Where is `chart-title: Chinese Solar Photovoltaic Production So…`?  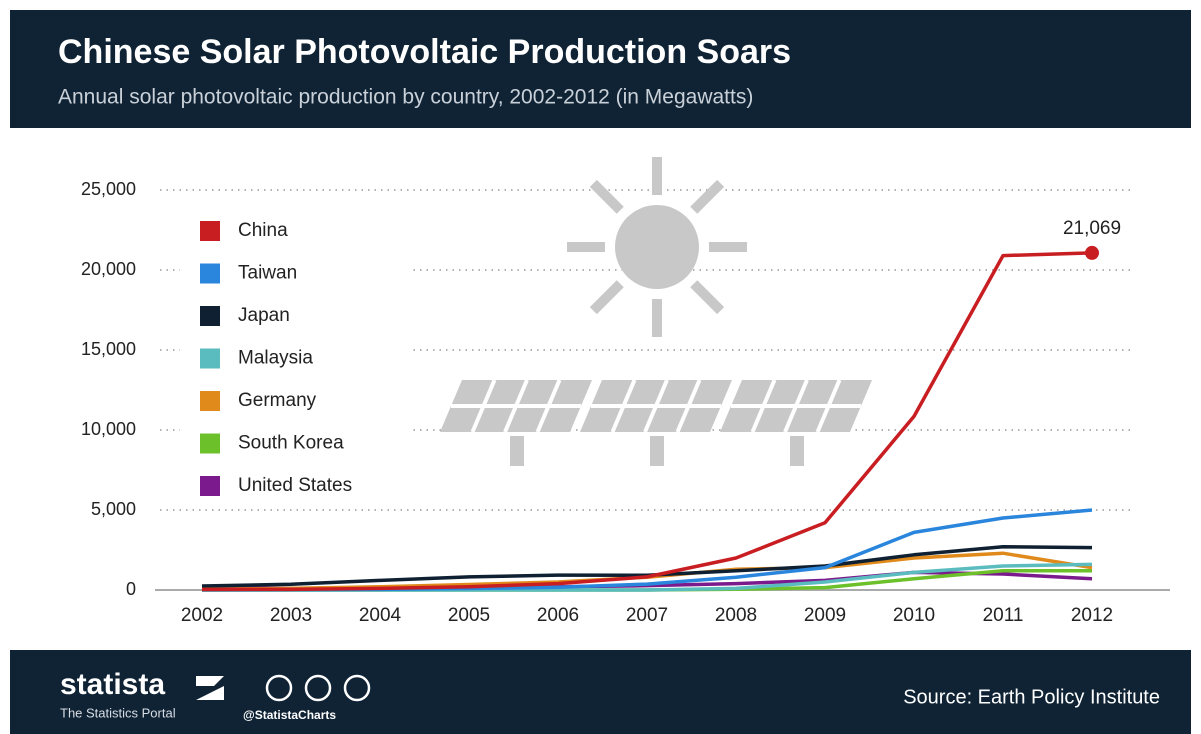 chart-title: Chinese Solar Photovoltaic Production So… is located at coordinates (424, 52).